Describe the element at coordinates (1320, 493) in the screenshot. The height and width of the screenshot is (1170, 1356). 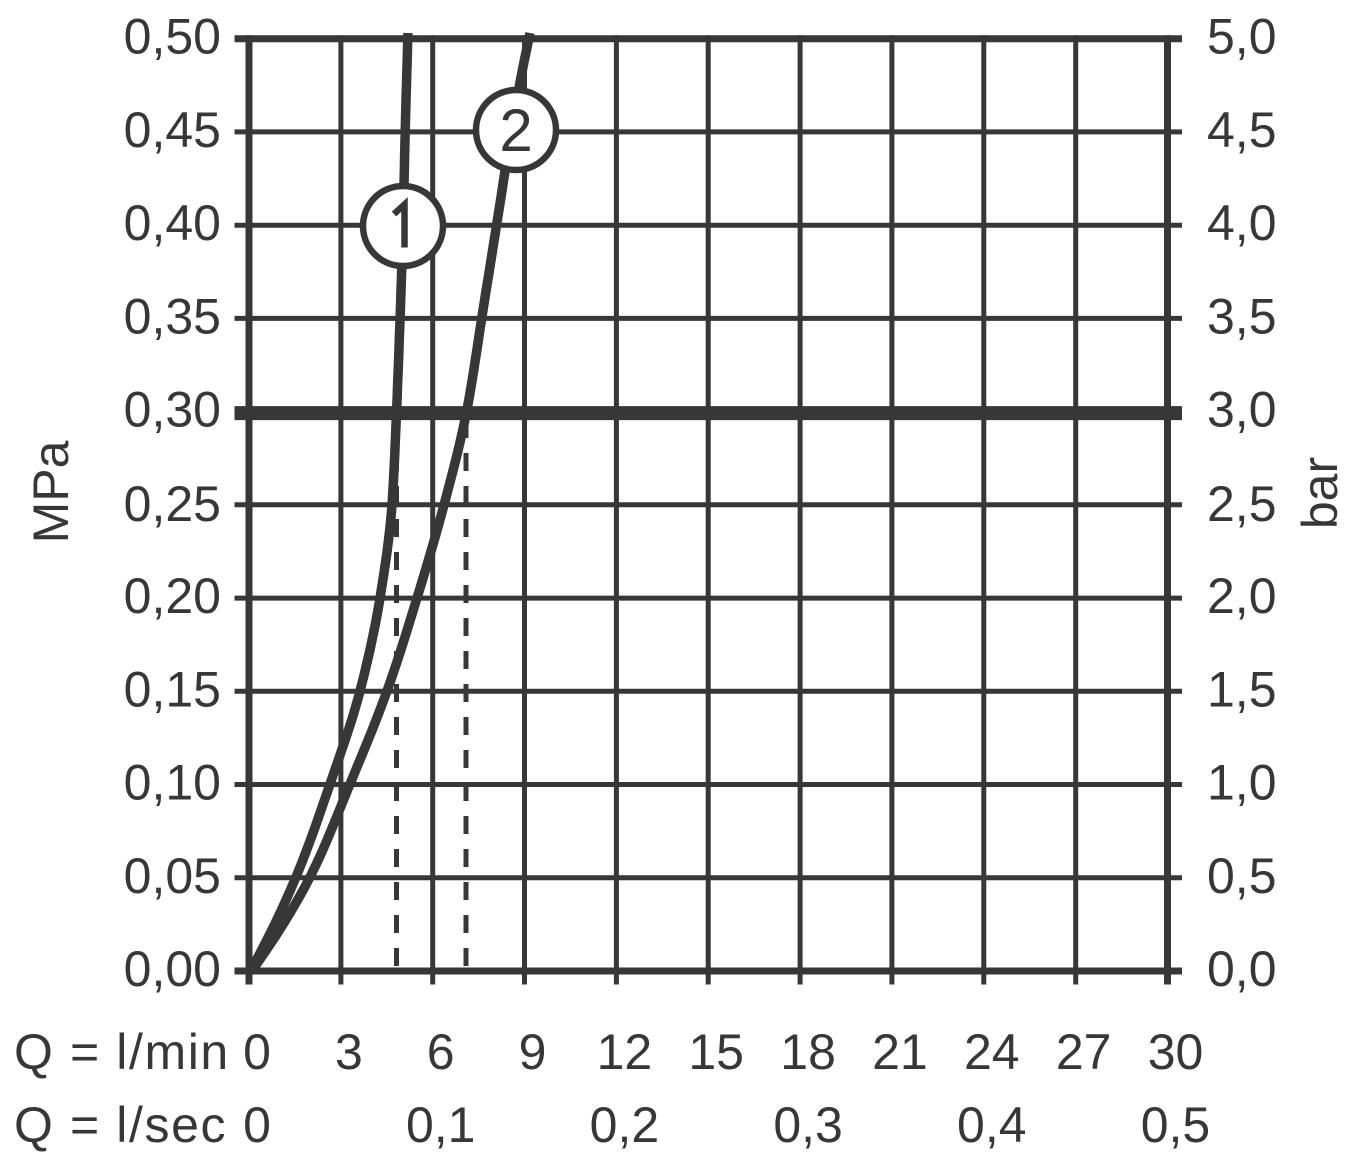
I see `svg-text: bar` at that location.